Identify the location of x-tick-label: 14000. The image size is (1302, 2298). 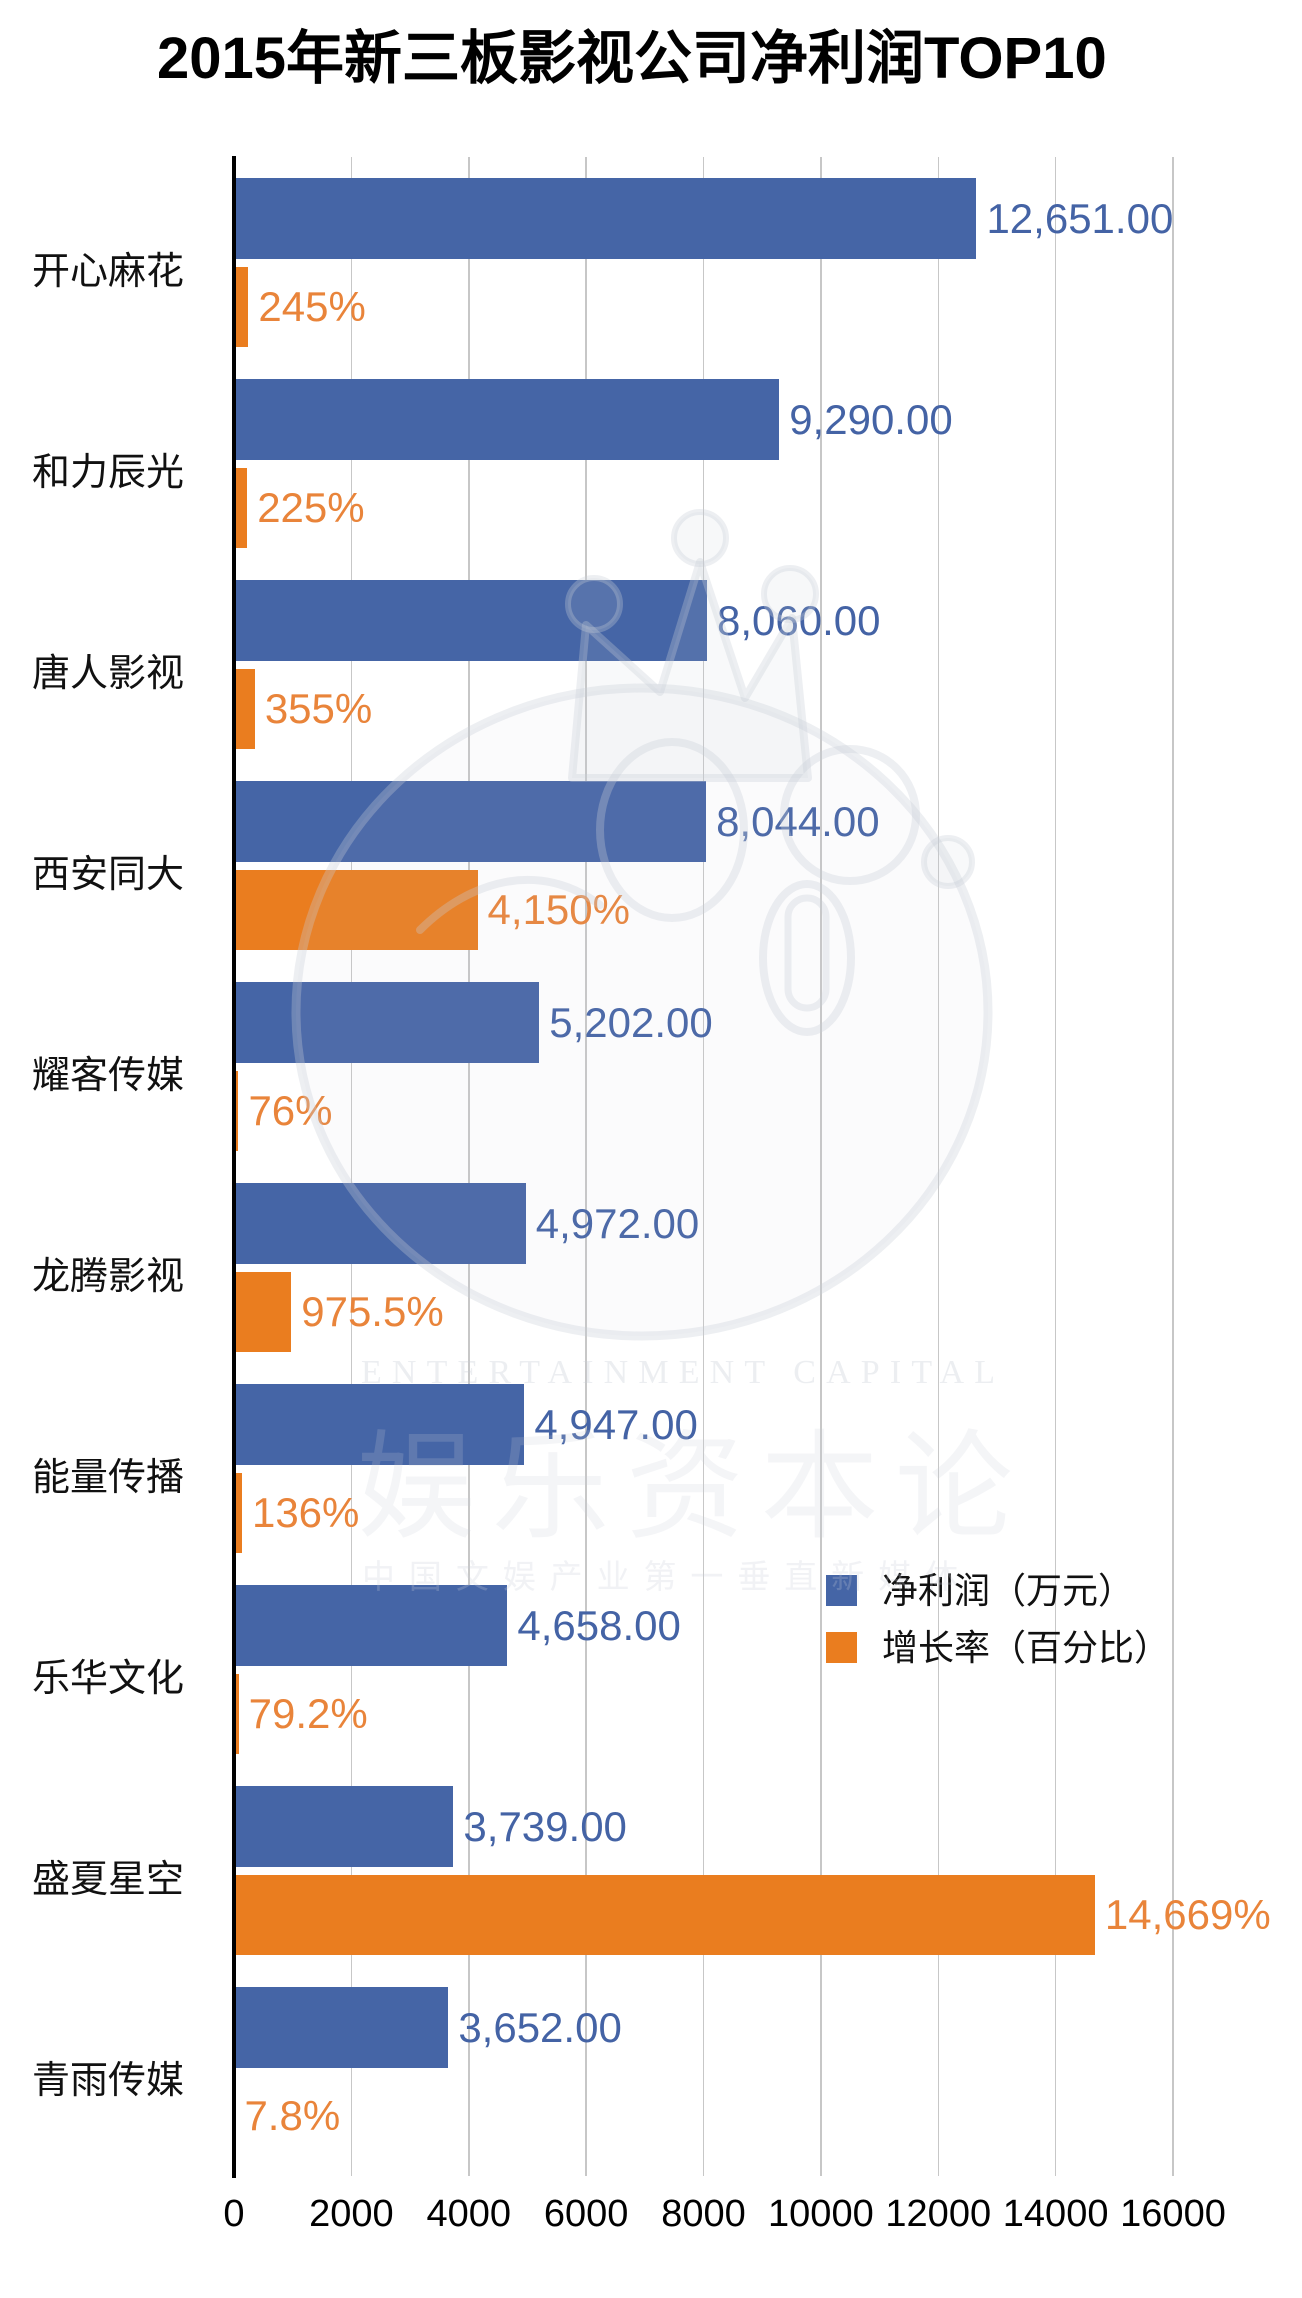
(1055, 2214).